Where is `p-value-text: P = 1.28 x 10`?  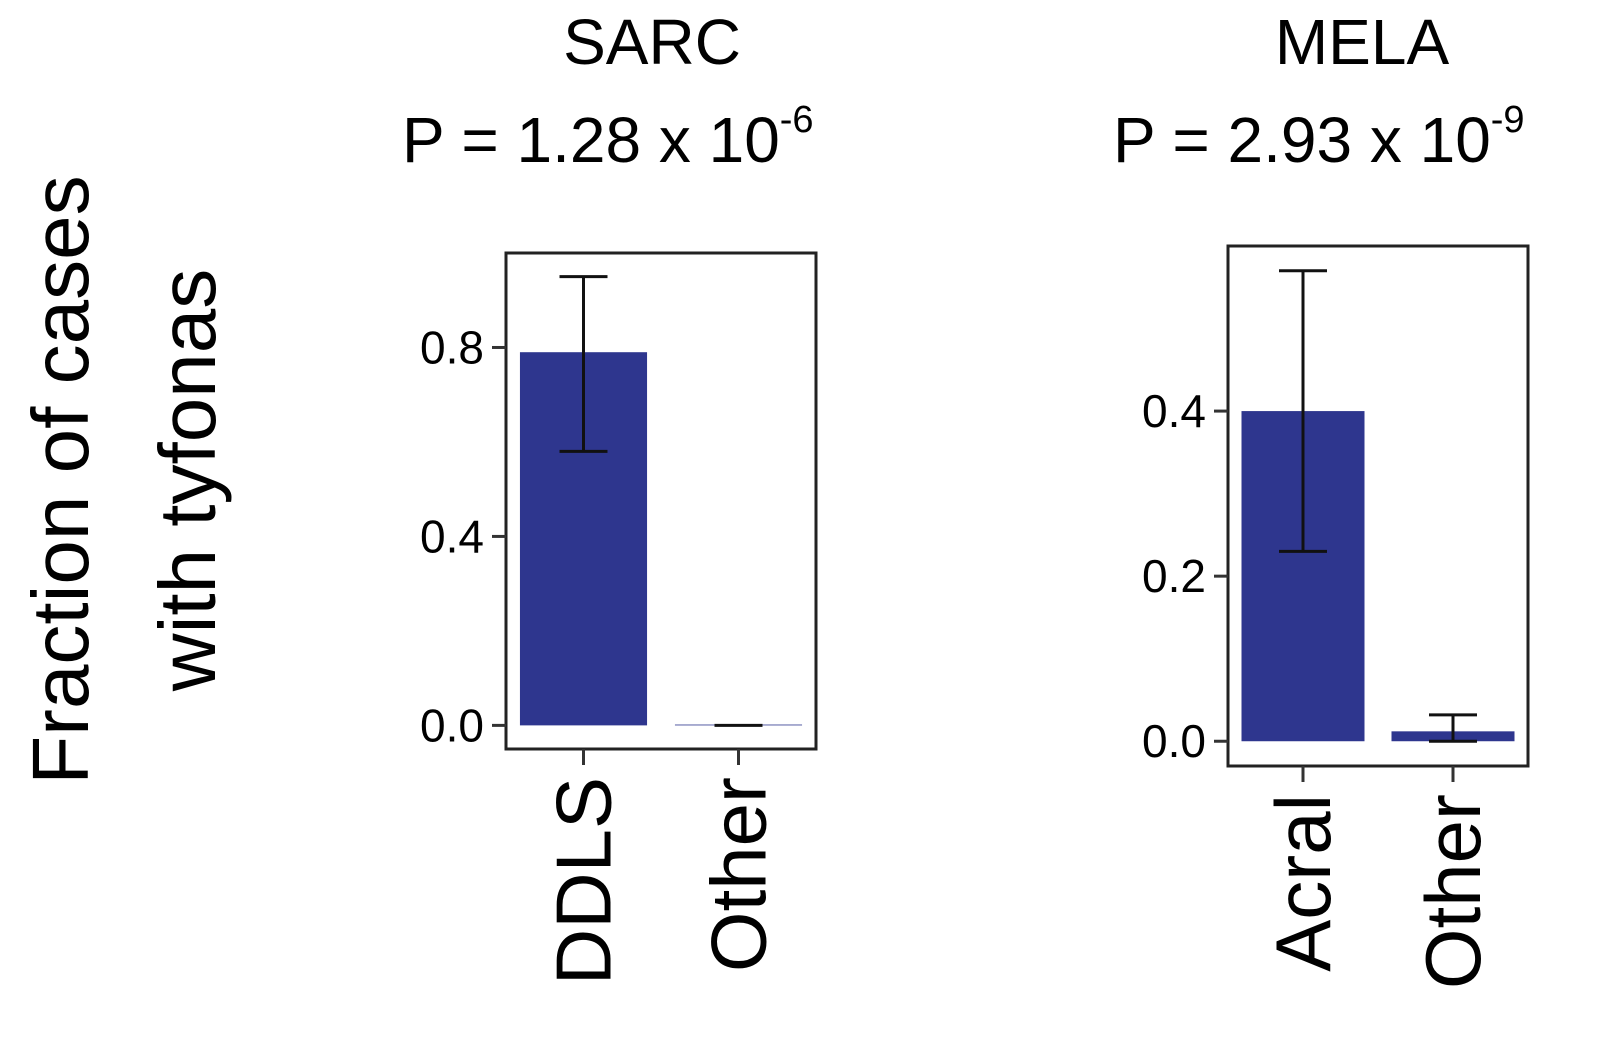
p-value-text: P = 1.28 x 10 is located at coordinates (591, 140).